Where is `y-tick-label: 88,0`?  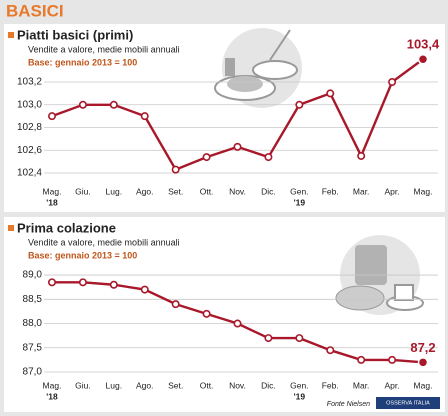 y-tick-label: 88,0 is located at coordinates (33, 323).